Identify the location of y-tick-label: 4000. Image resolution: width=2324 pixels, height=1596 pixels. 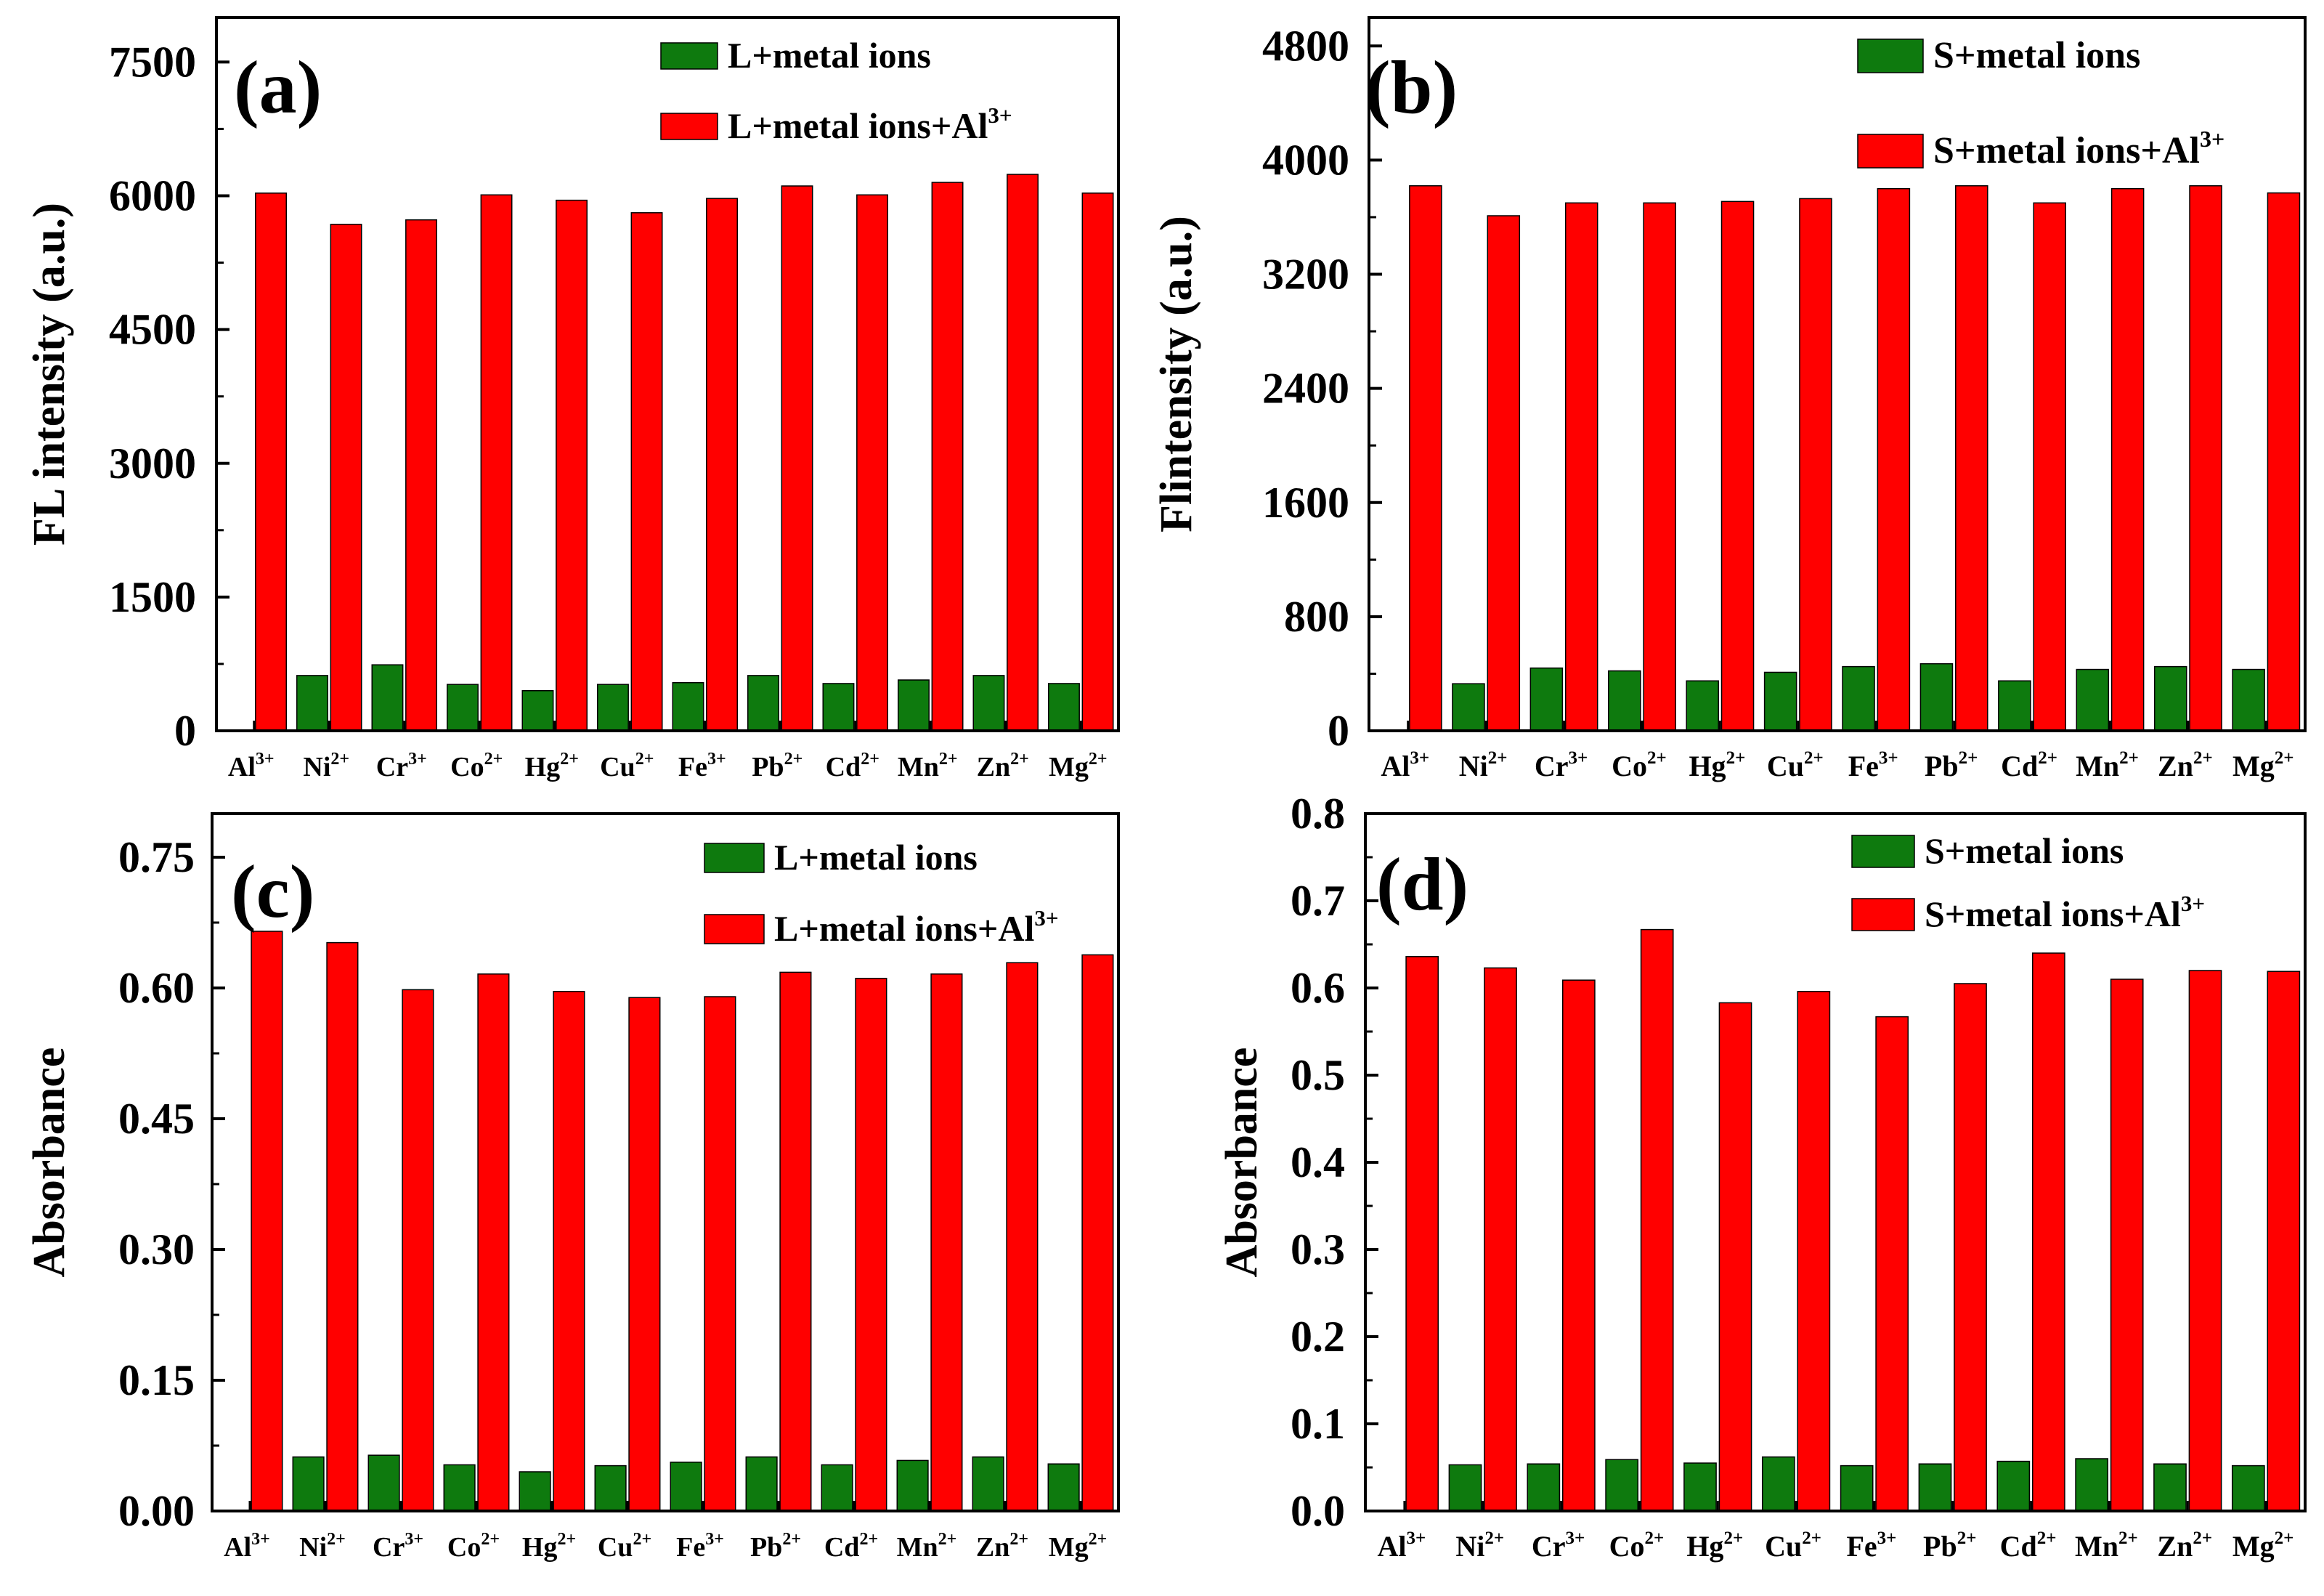
(1305, 160).